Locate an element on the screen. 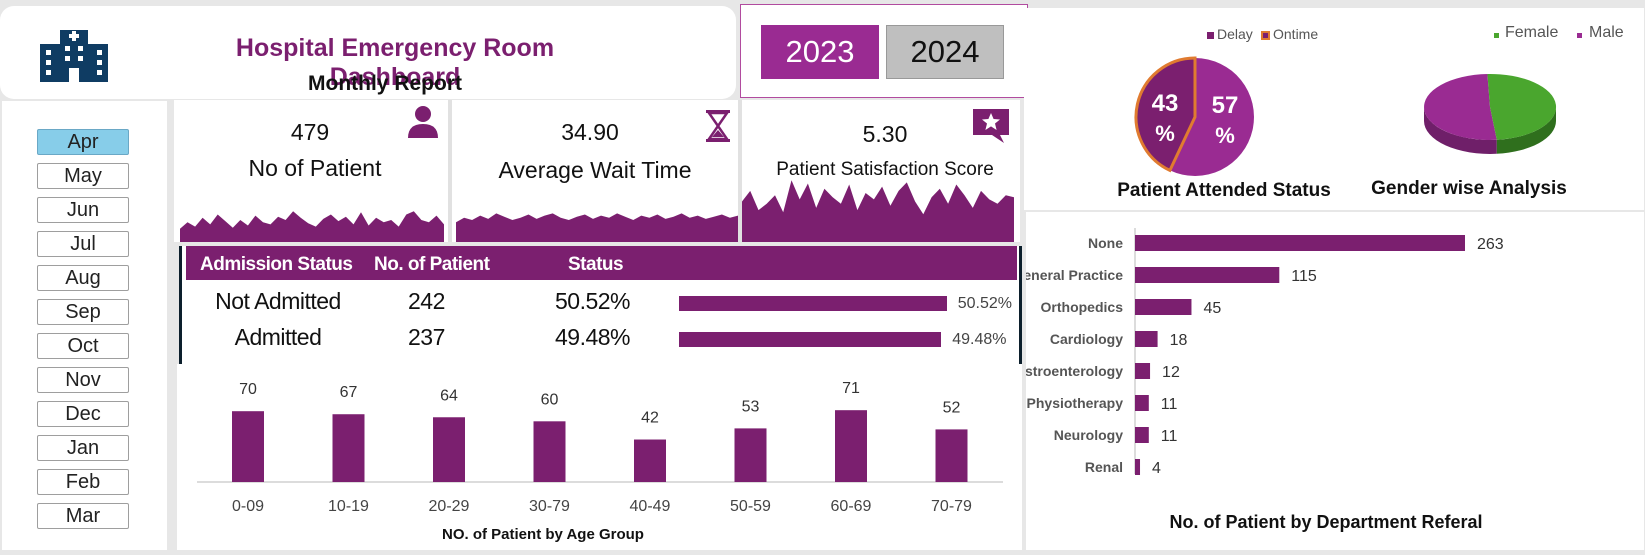 The width and height of the screenshot is (1645, 555). month-button-aug: Aug is located at coordinates (83, 278).